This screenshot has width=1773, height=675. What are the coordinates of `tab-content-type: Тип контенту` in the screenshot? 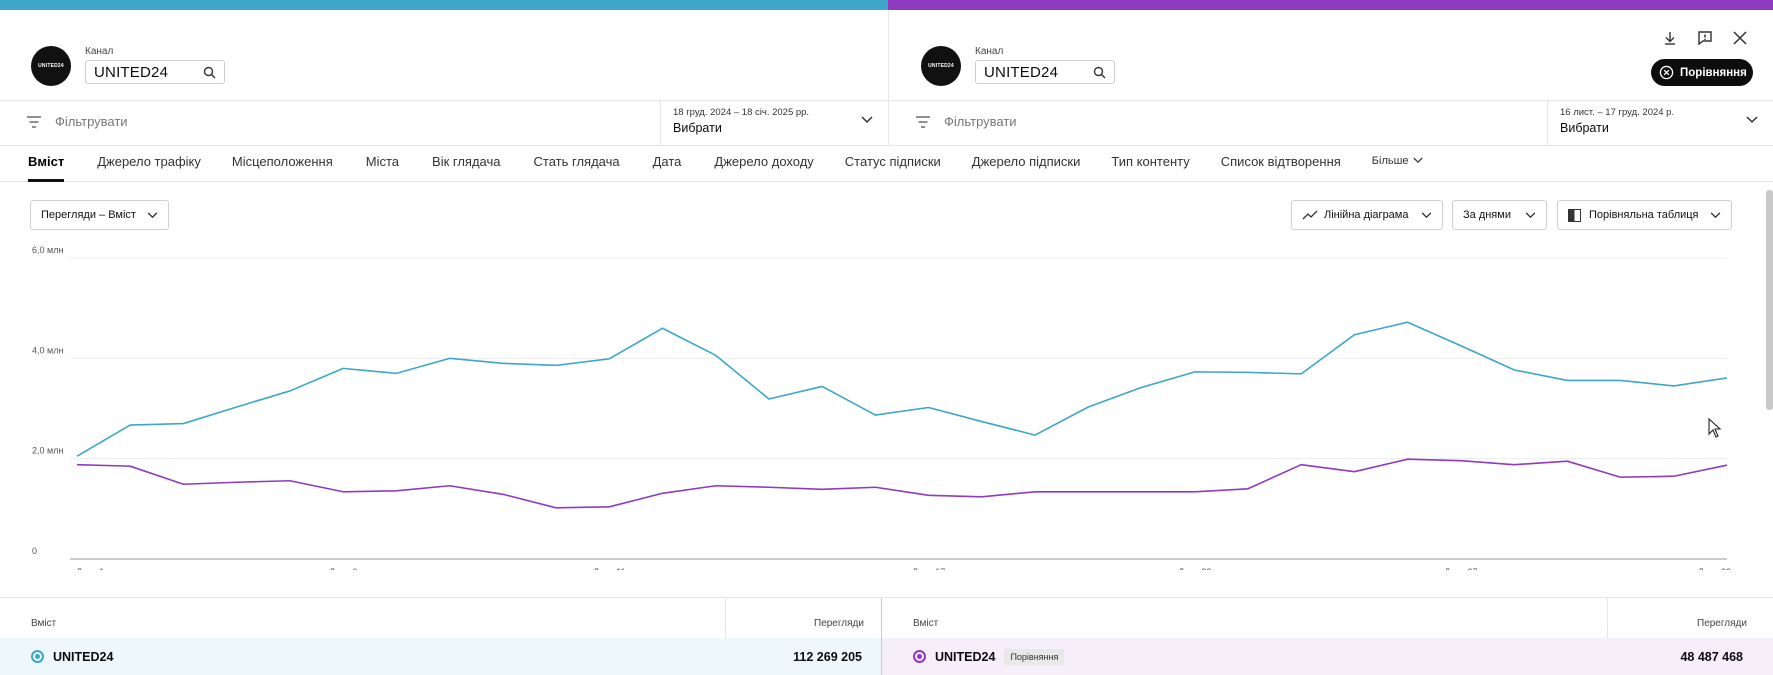 It's located at (1150, 161).